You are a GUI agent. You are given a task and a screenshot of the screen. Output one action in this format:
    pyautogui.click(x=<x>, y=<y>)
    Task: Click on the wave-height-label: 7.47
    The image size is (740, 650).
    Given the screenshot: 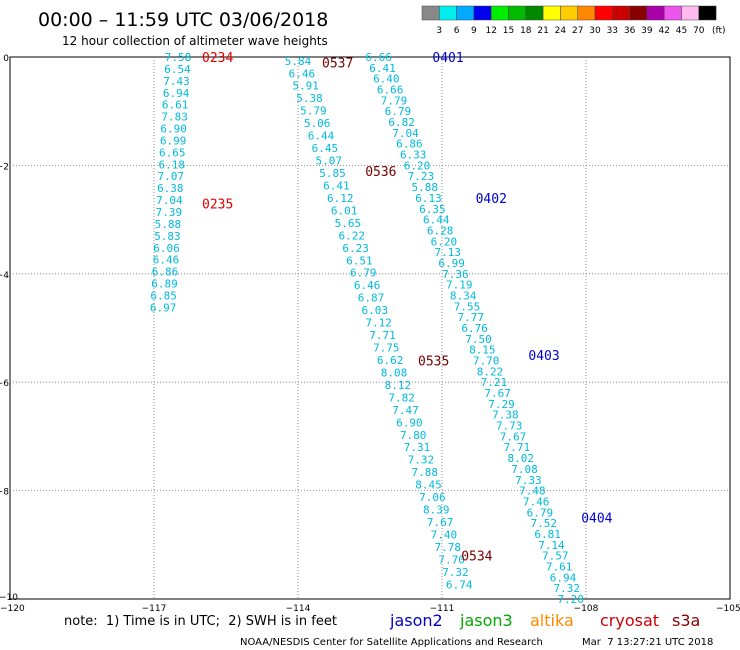 What is the action you would take?
    pyautogui.click(x=405, y=410)
    